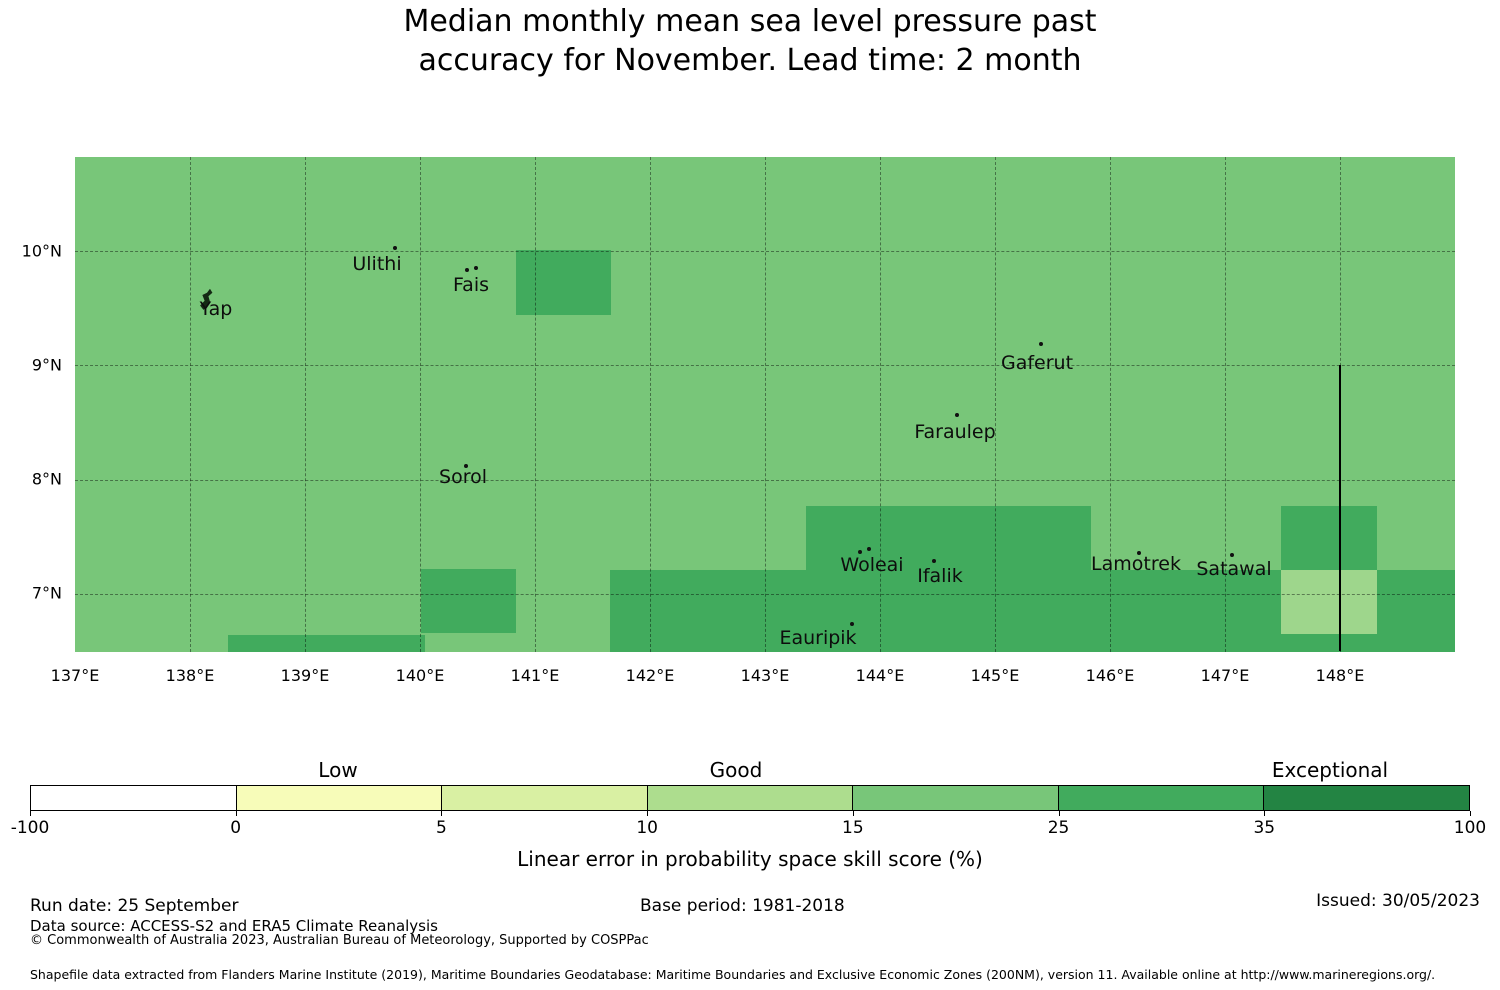  Describe the element at coordinates (880, 675) in the screenshot. I see `x-tick-label: 144°E` at that location.